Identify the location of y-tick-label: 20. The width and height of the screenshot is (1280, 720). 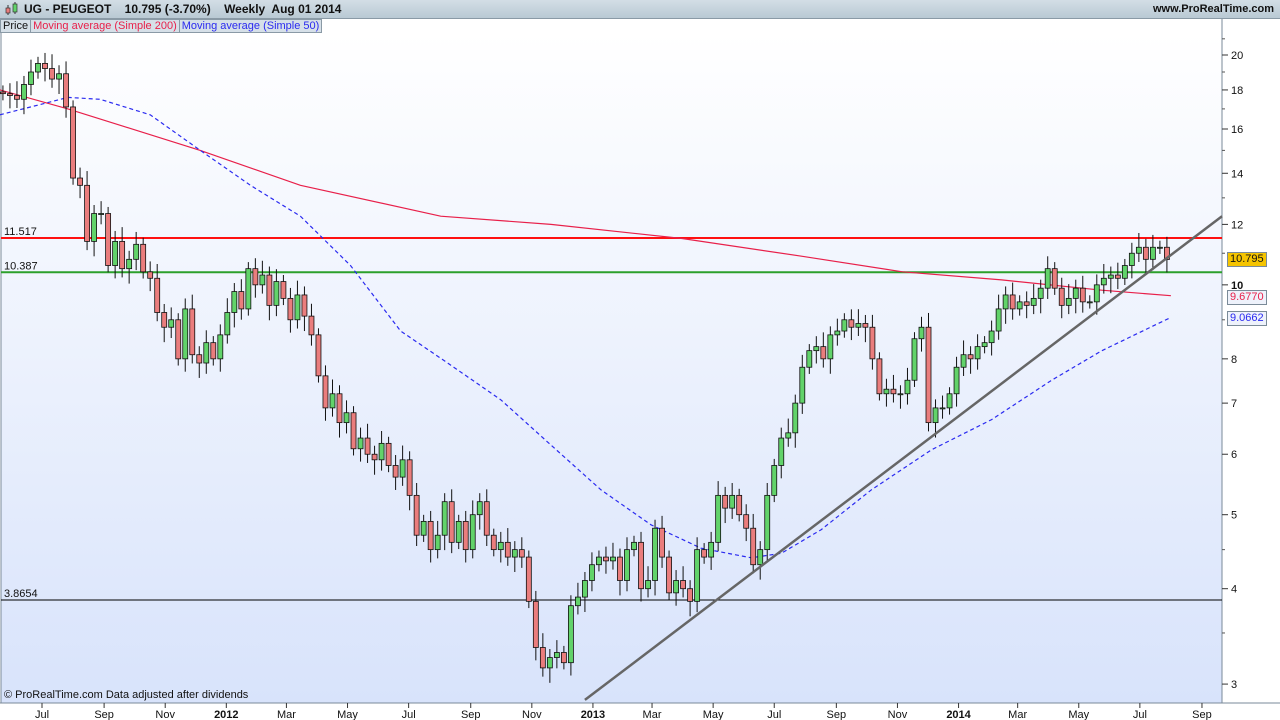
(1237, 56).